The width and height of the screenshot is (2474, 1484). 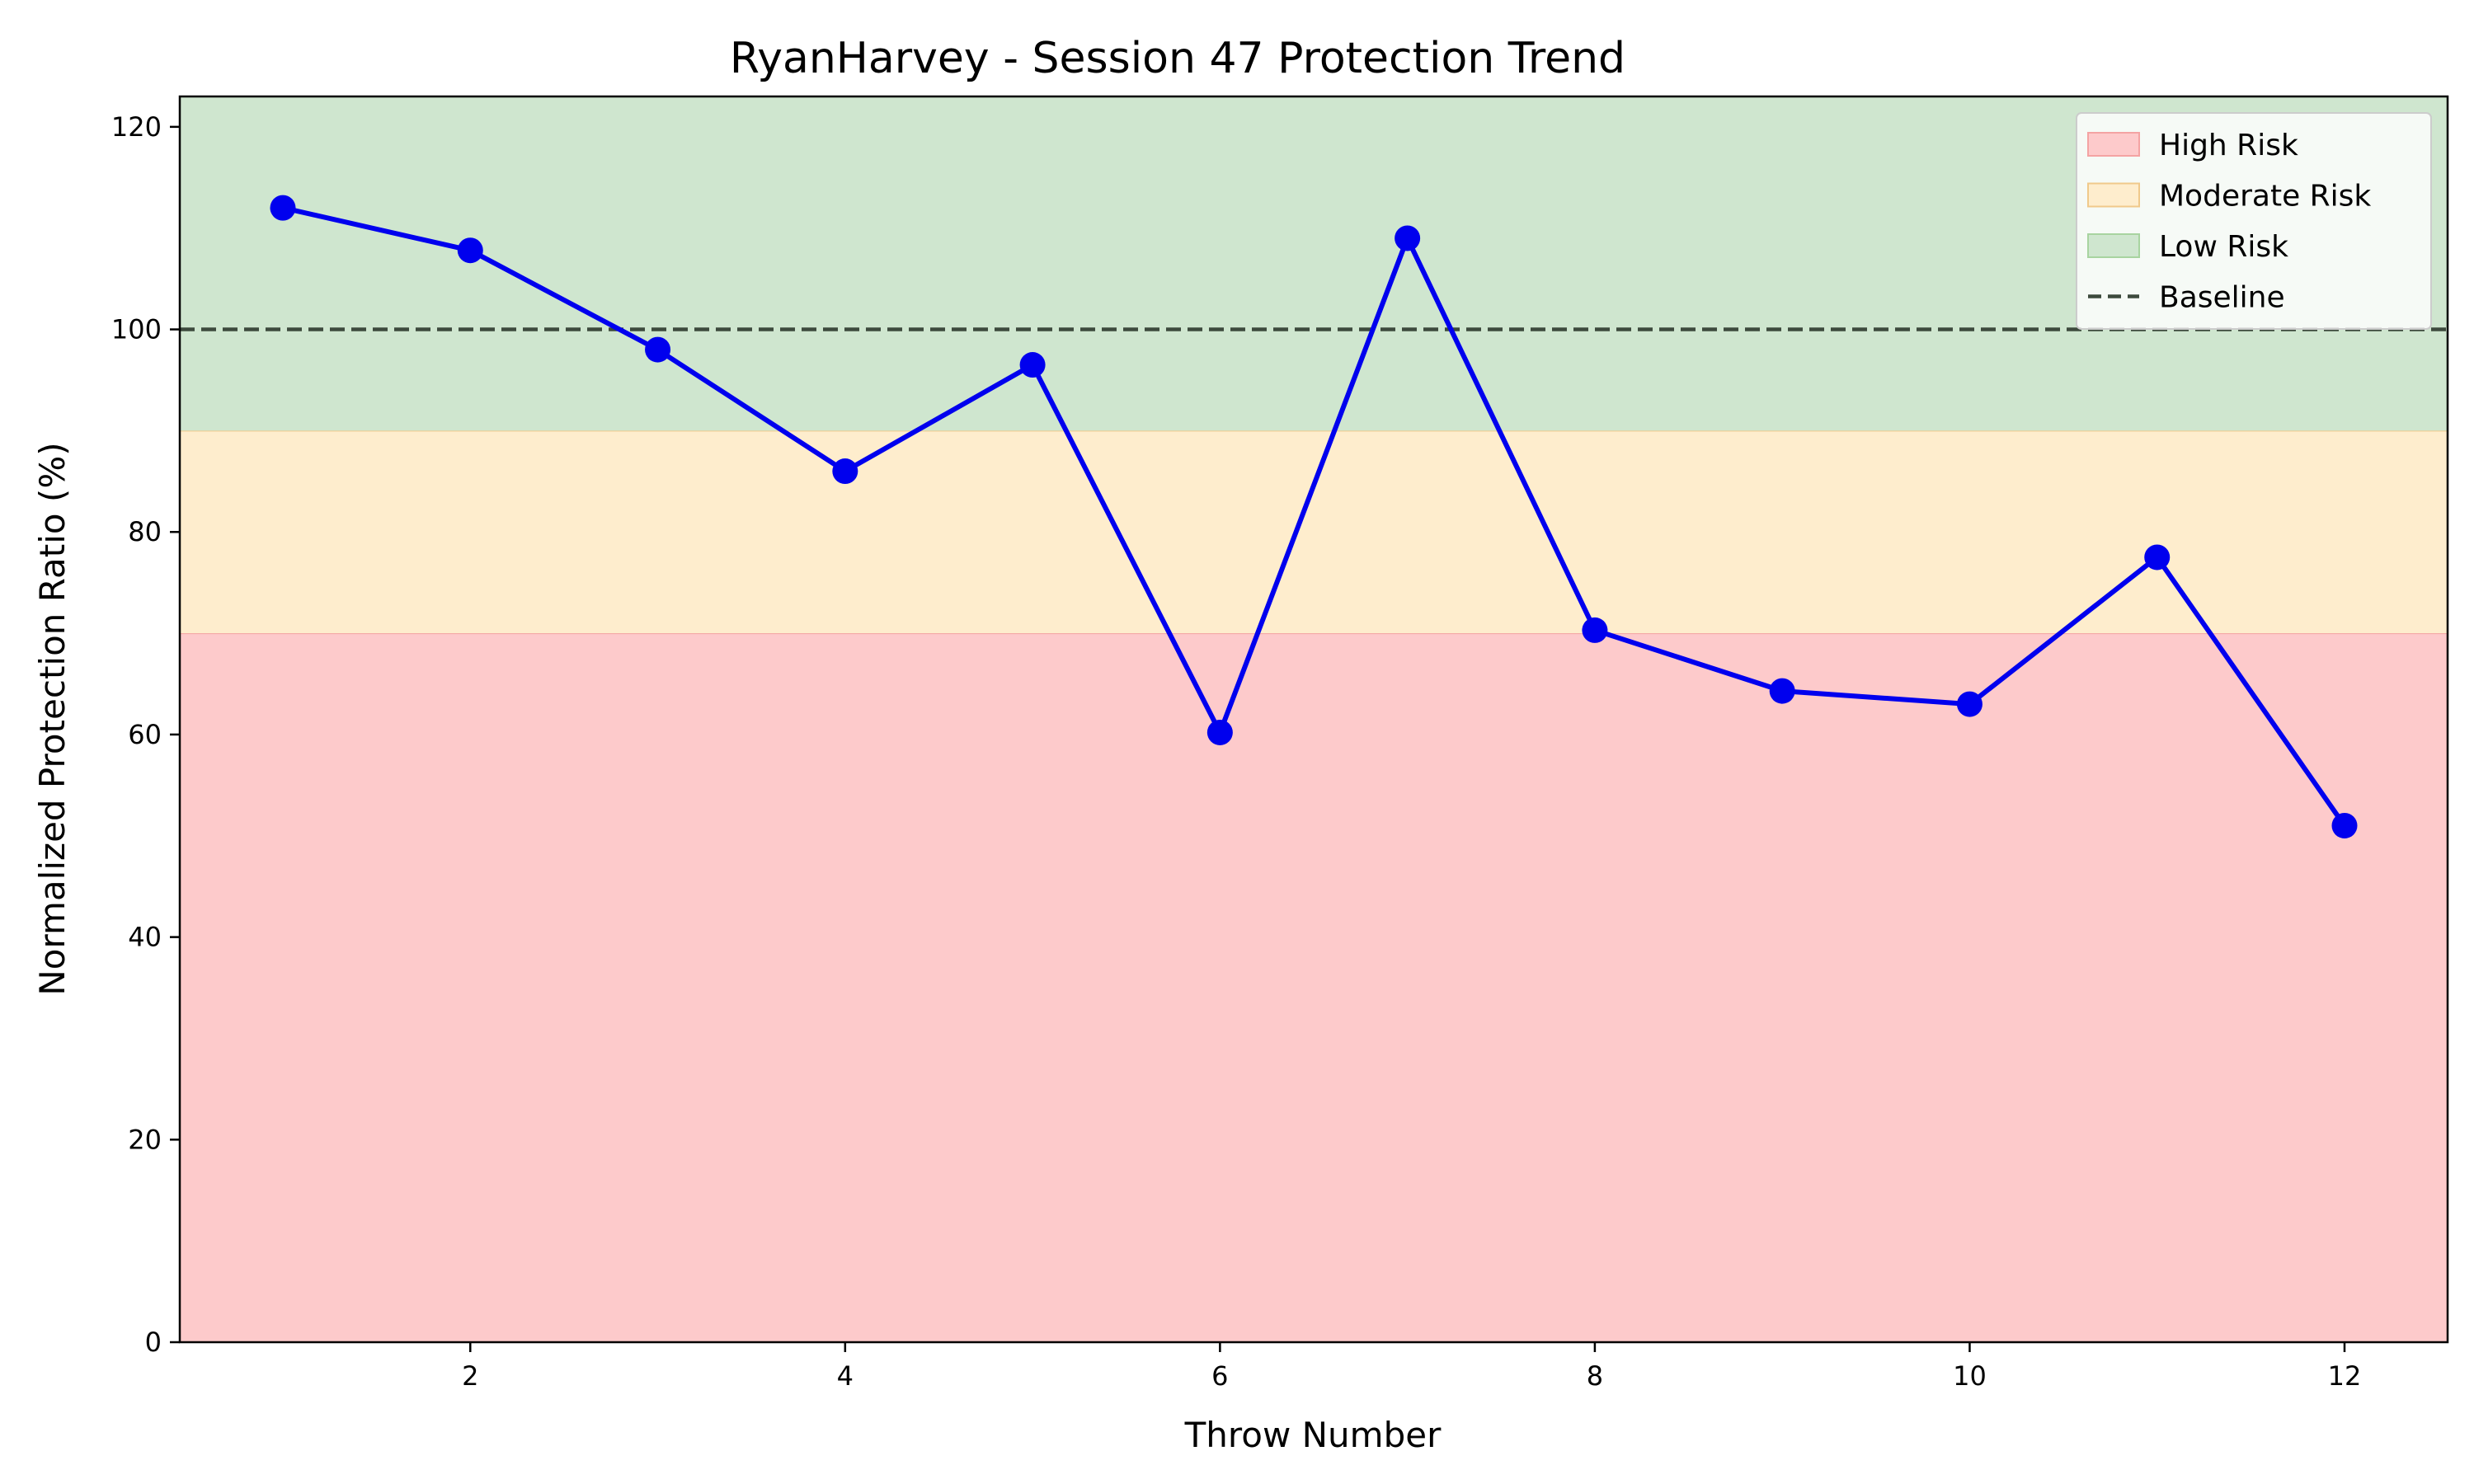 What do you see at coordinates (2228, 145) in the screenshot?
I see `legend-label: High Risk` at bounding box center [2228, 145].